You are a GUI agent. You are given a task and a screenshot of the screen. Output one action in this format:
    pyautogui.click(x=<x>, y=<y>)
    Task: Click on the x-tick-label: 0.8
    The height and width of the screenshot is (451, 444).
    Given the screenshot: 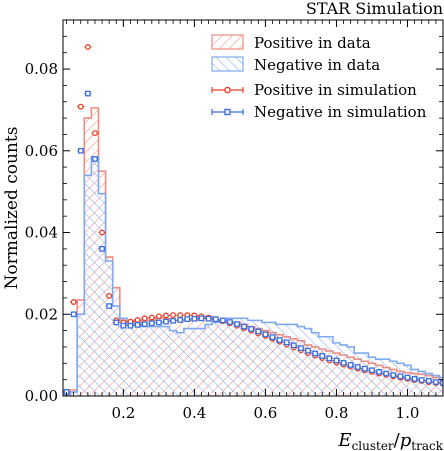 What is the action you would take?
    pyautogui.click(x=337, y=413)
    